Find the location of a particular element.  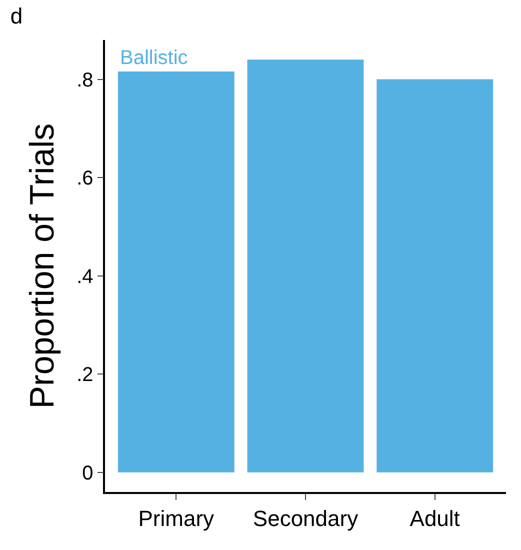

y-tick-label: 0 is located at coordinates (88, 473).